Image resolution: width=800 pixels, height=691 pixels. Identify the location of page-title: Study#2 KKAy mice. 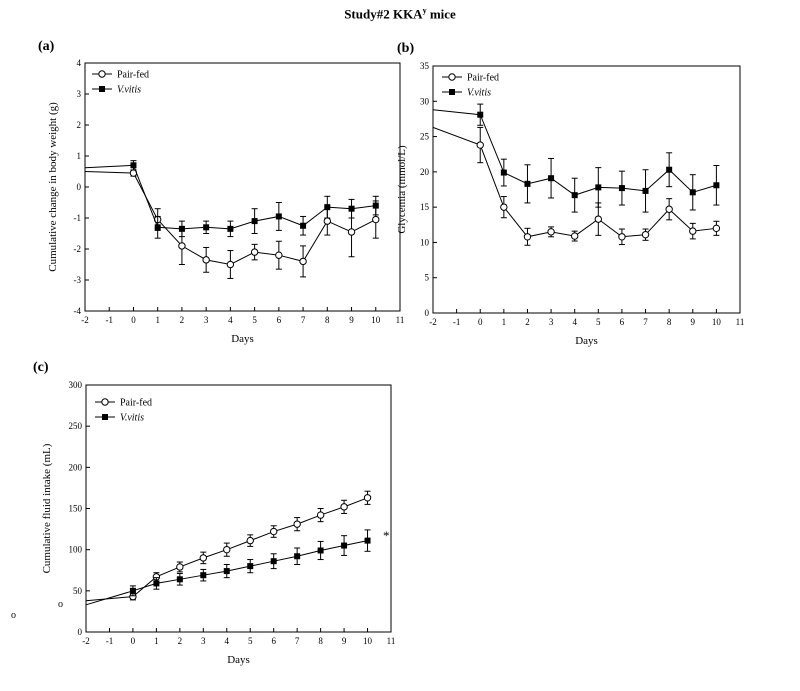
(400, 14).